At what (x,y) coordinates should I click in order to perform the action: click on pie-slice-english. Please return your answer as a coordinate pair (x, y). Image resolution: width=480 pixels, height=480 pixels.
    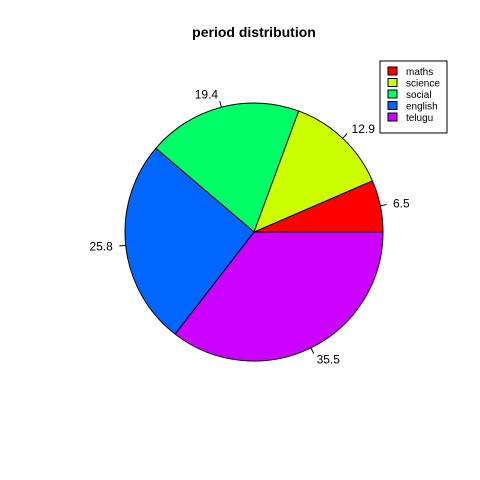
    Looking at the image, I should click on (189, 241).